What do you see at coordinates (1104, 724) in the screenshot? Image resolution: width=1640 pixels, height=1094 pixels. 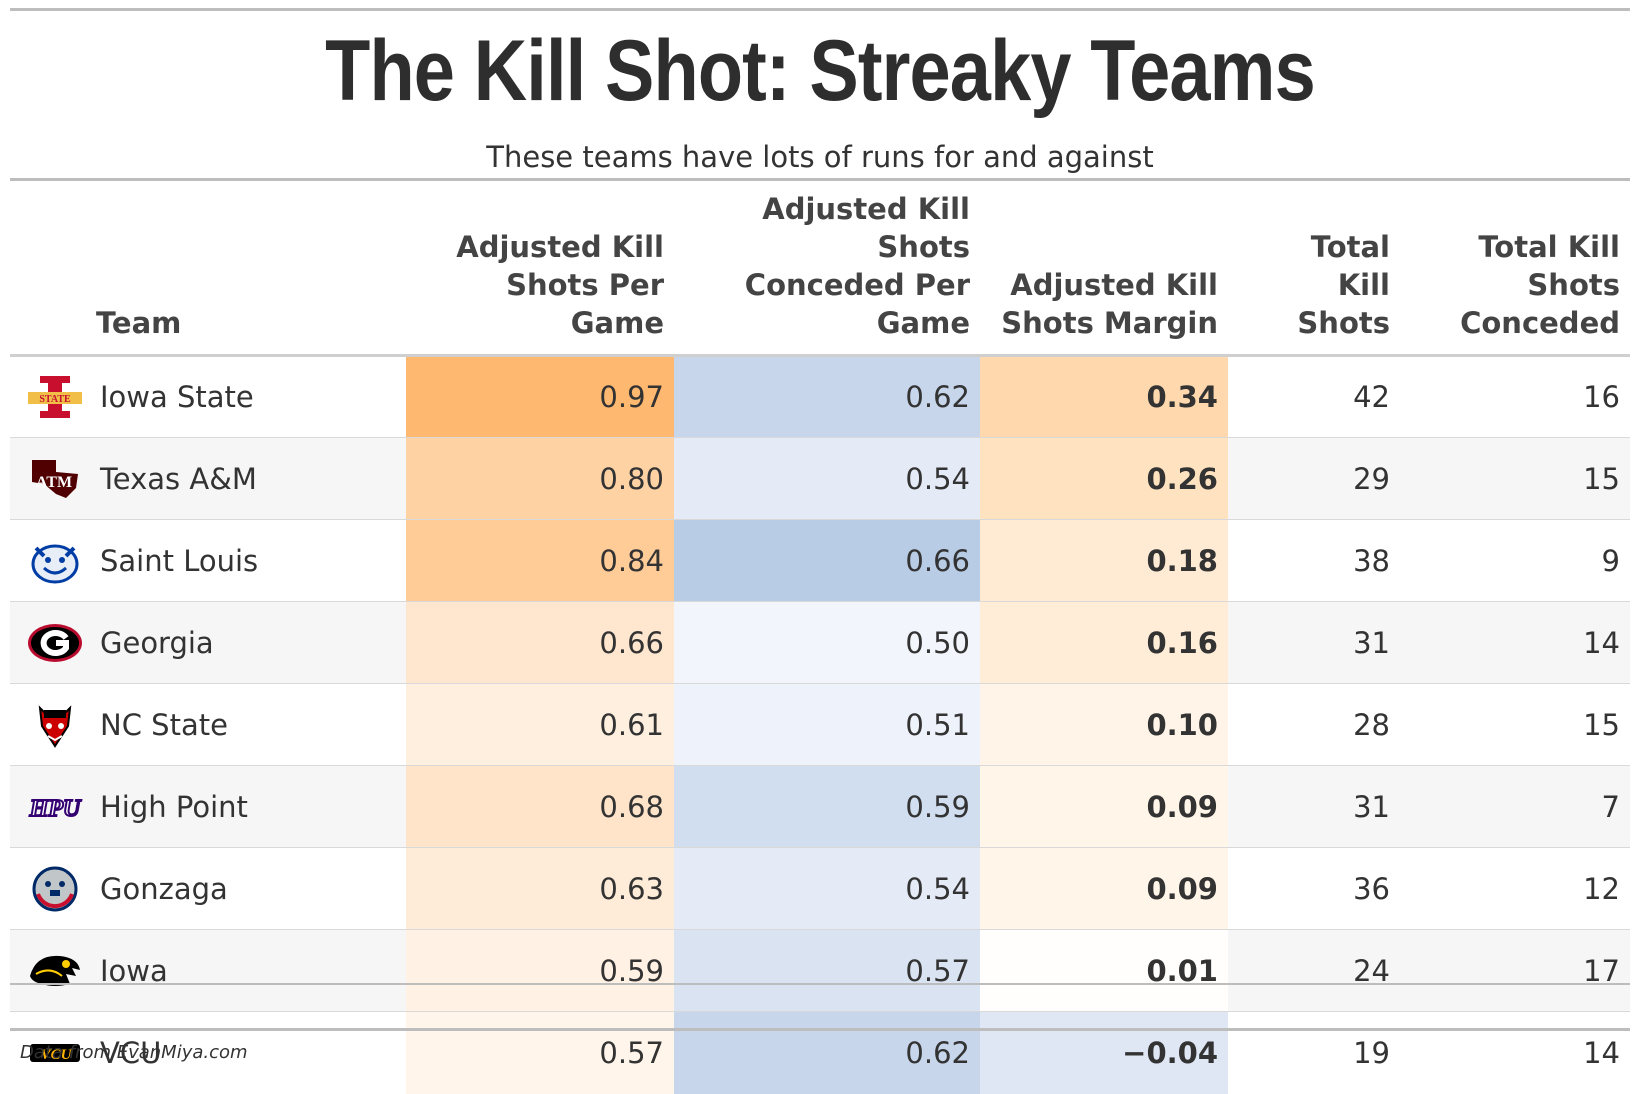 I see `adj-margin-cell: 0.10` at bounding box center [1104, 724].